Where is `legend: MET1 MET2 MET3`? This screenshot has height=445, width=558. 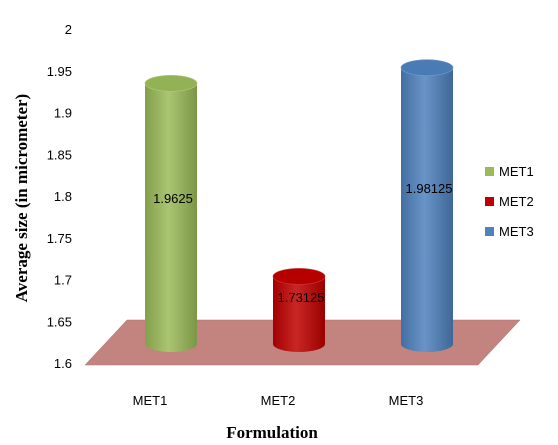 legend: MET1 MET2 MET3 is located at coordinates (509, 201).